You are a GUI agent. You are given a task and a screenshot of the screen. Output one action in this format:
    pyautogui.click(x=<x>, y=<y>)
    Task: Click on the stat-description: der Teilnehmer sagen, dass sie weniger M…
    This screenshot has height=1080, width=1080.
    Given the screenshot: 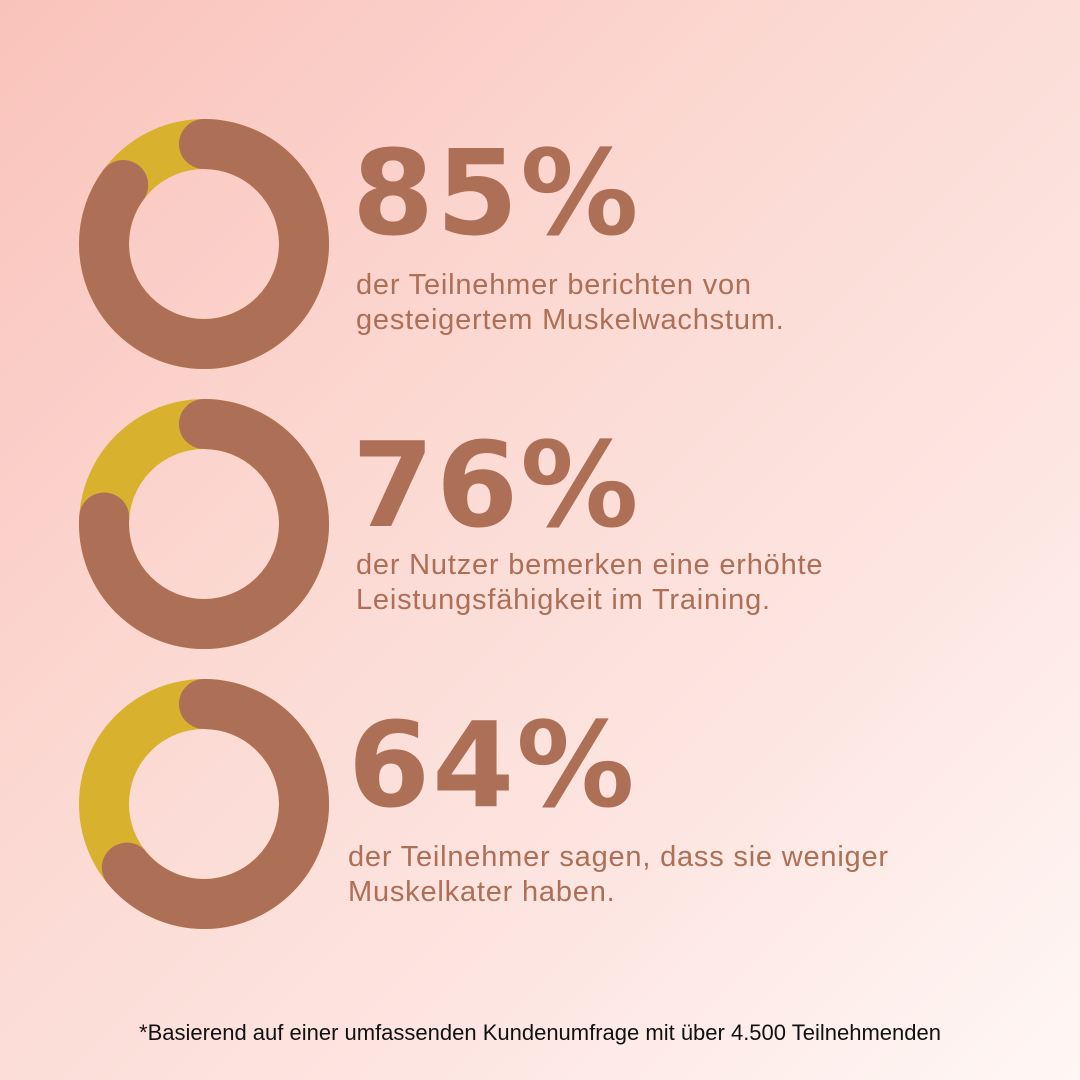 What is the action you would take?
    pyautogui.click(x=698, y=875)
    